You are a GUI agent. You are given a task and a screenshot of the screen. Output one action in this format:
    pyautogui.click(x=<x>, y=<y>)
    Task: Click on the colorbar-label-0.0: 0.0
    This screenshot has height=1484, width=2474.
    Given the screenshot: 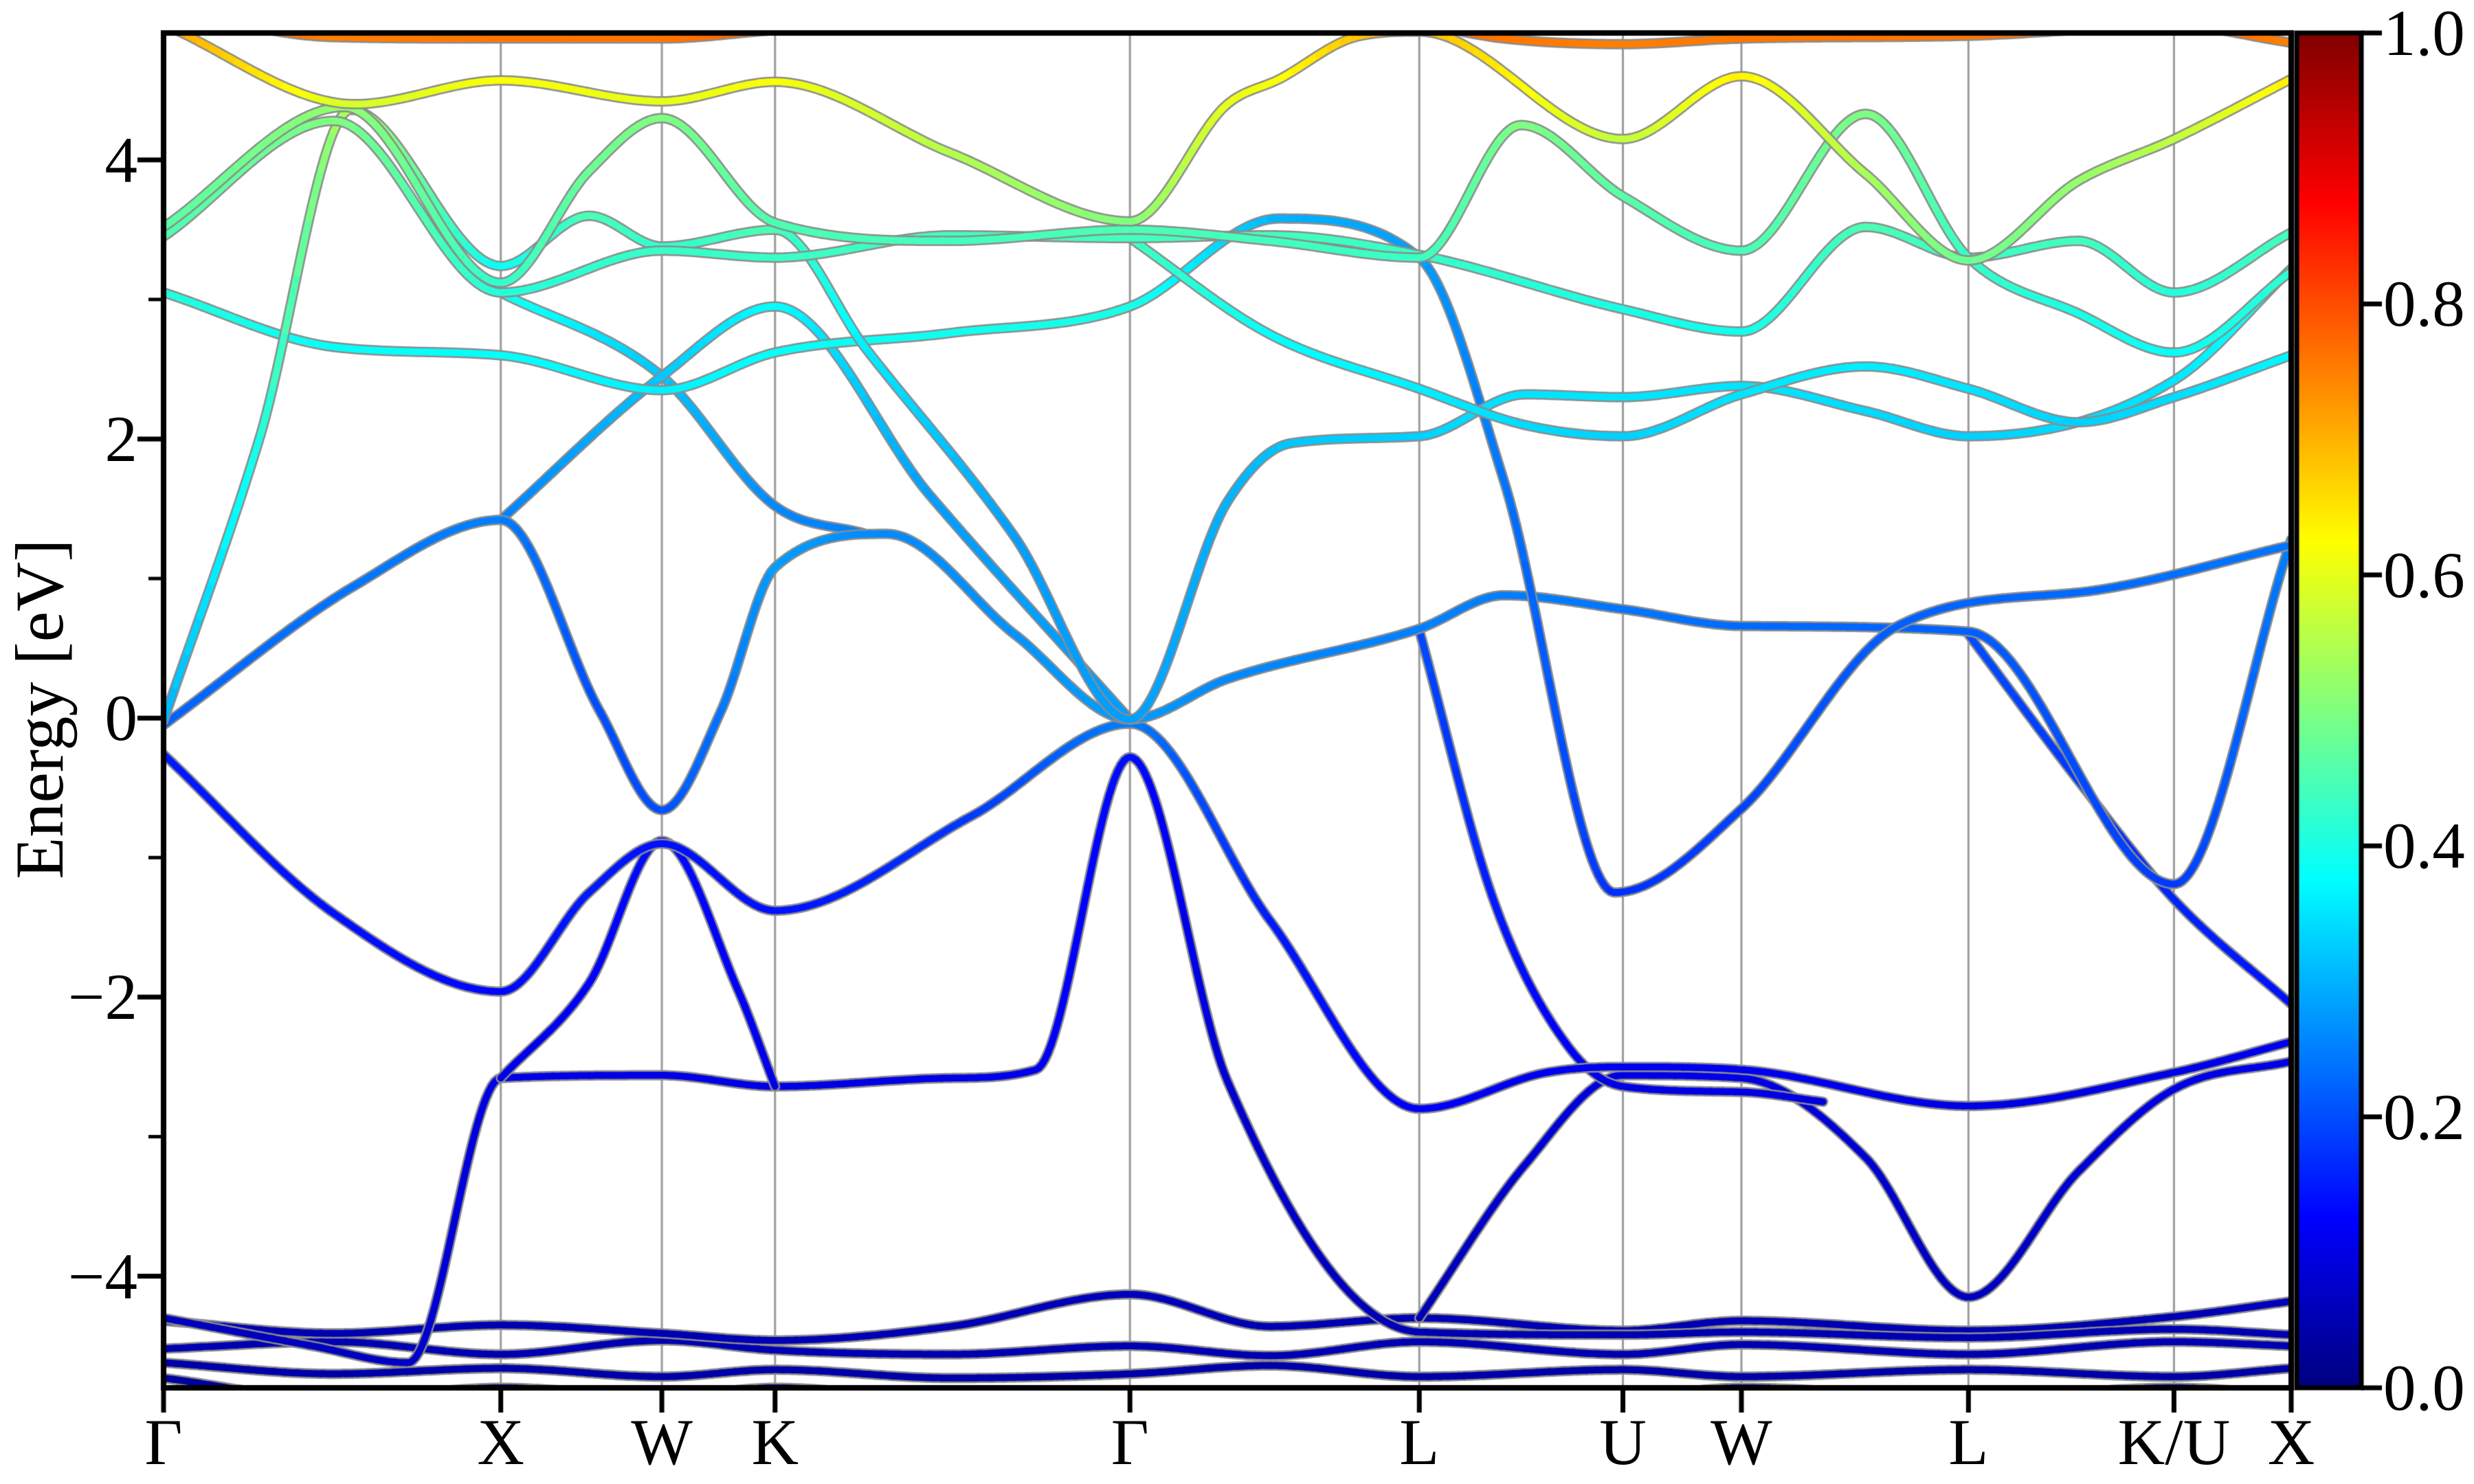 What is the action you would take?
    pyautogui.click(x=2424, y=1387)
    